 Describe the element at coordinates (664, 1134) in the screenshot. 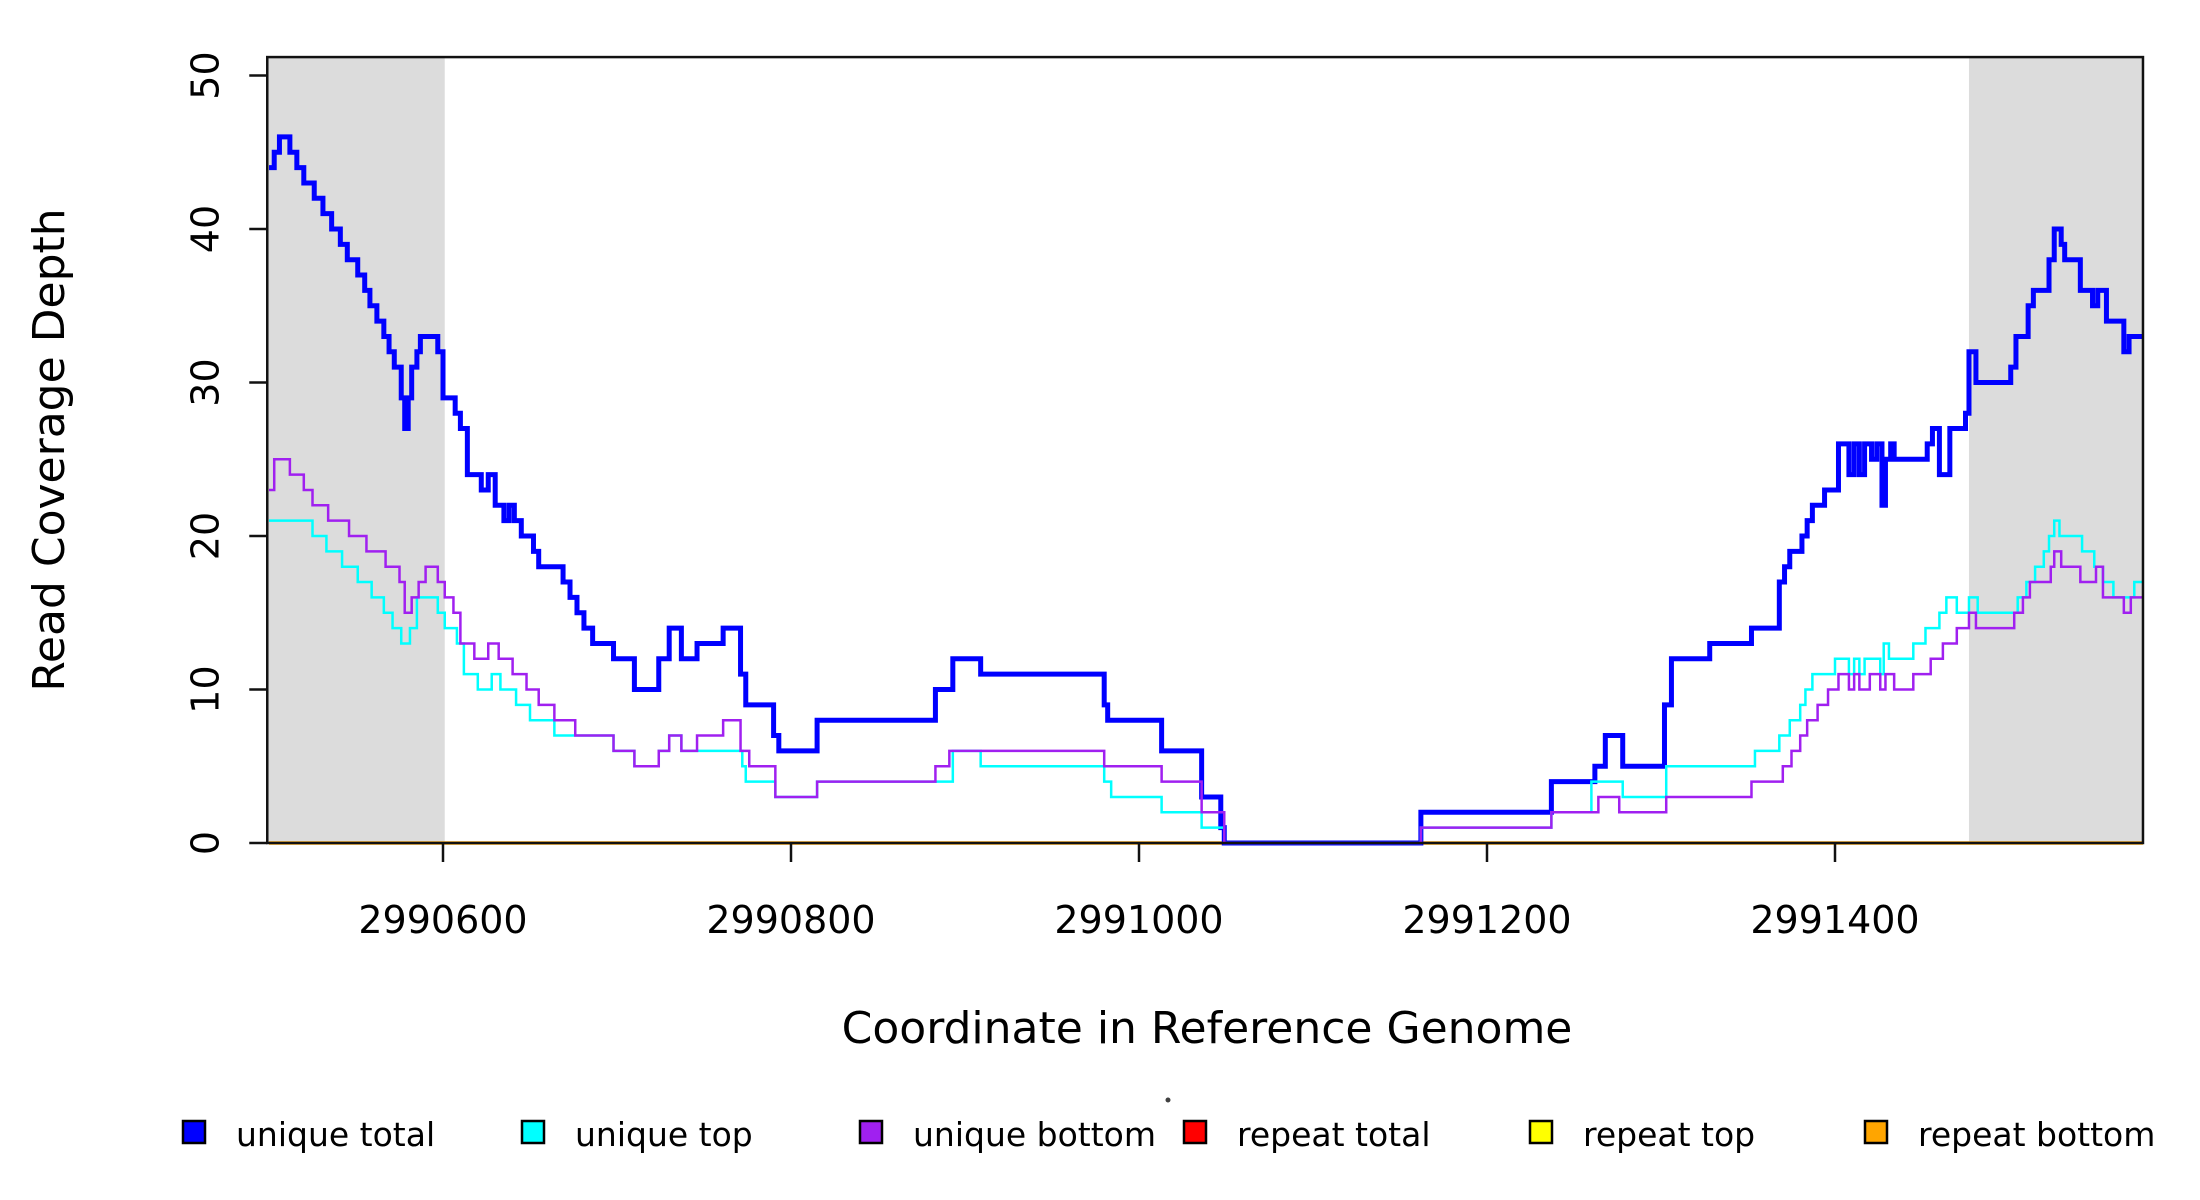

I see `legend-label-unique-top: unique top` at that location.